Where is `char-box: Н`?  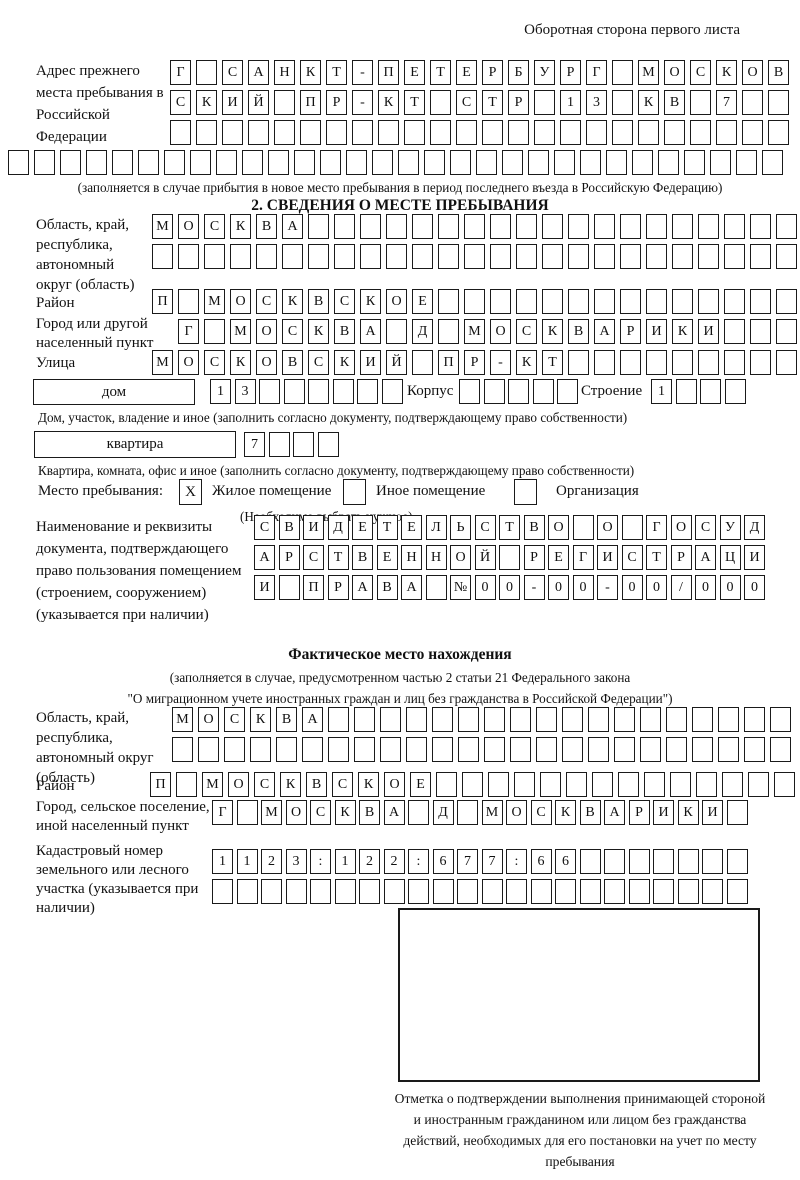
char-box: Н is located at coordinates (284, 72).